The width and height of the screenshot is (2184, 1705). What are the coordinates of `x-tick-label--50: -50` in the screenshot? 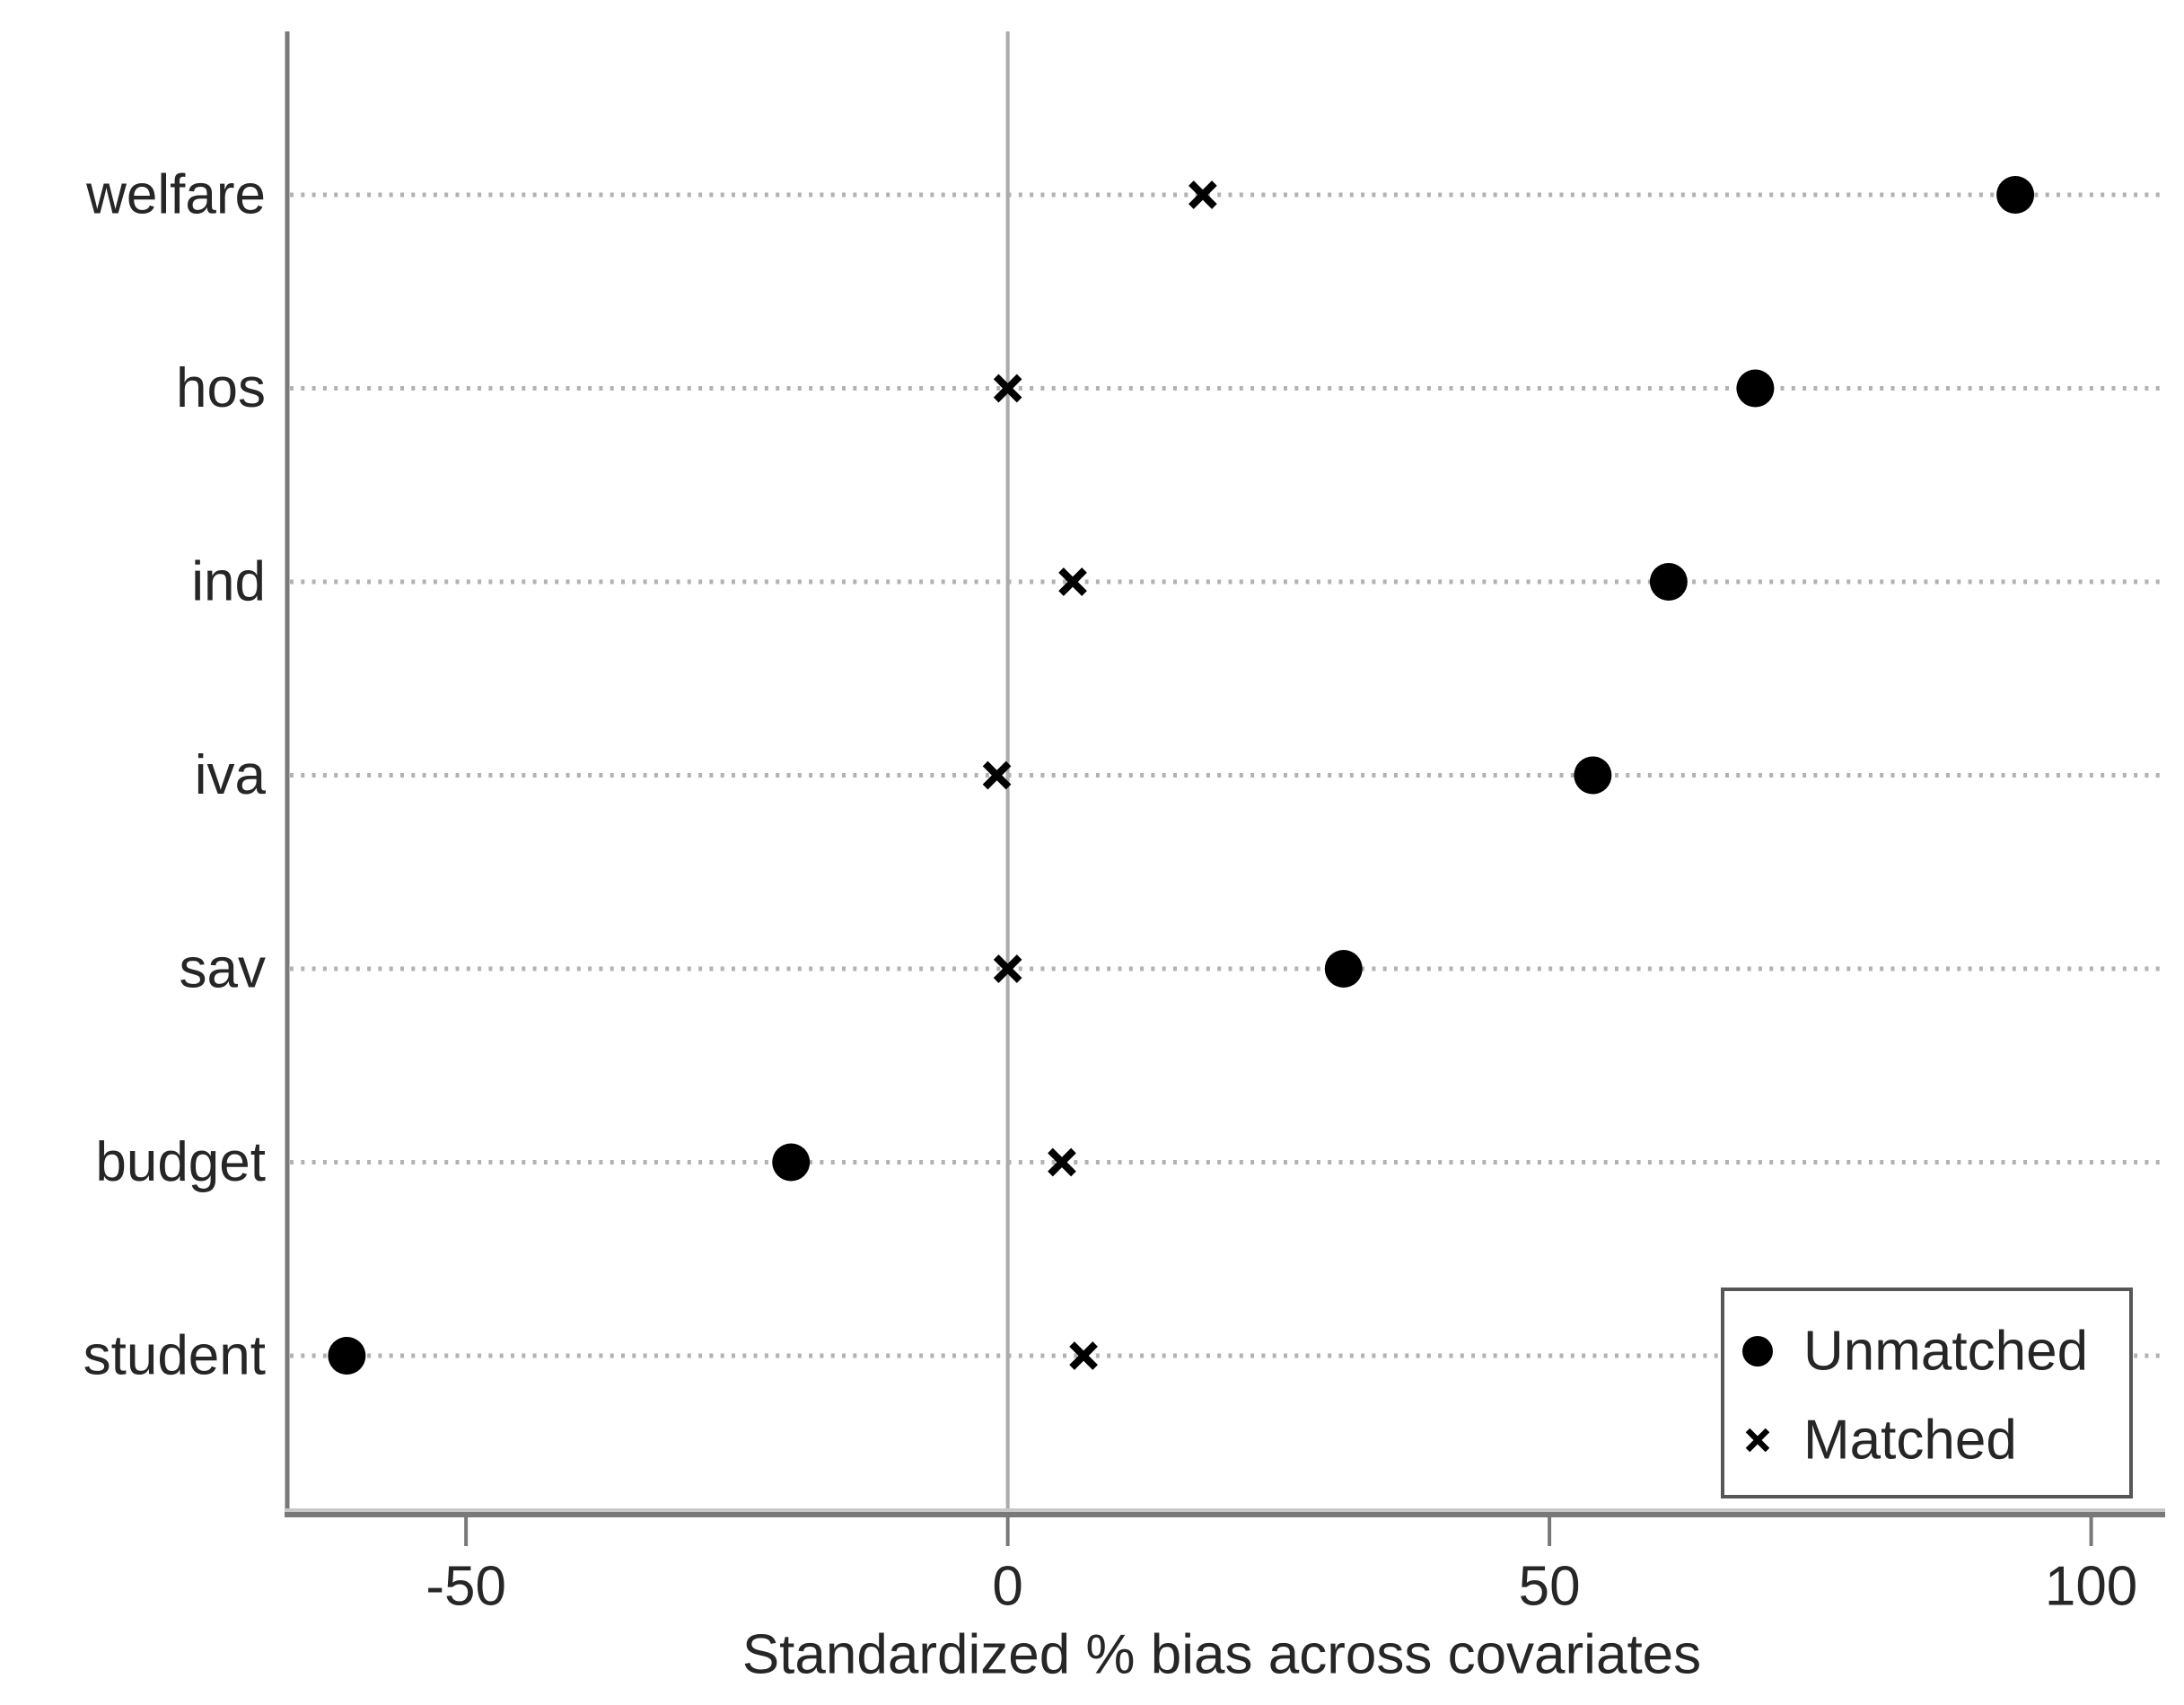 It's located at (465, 1587).